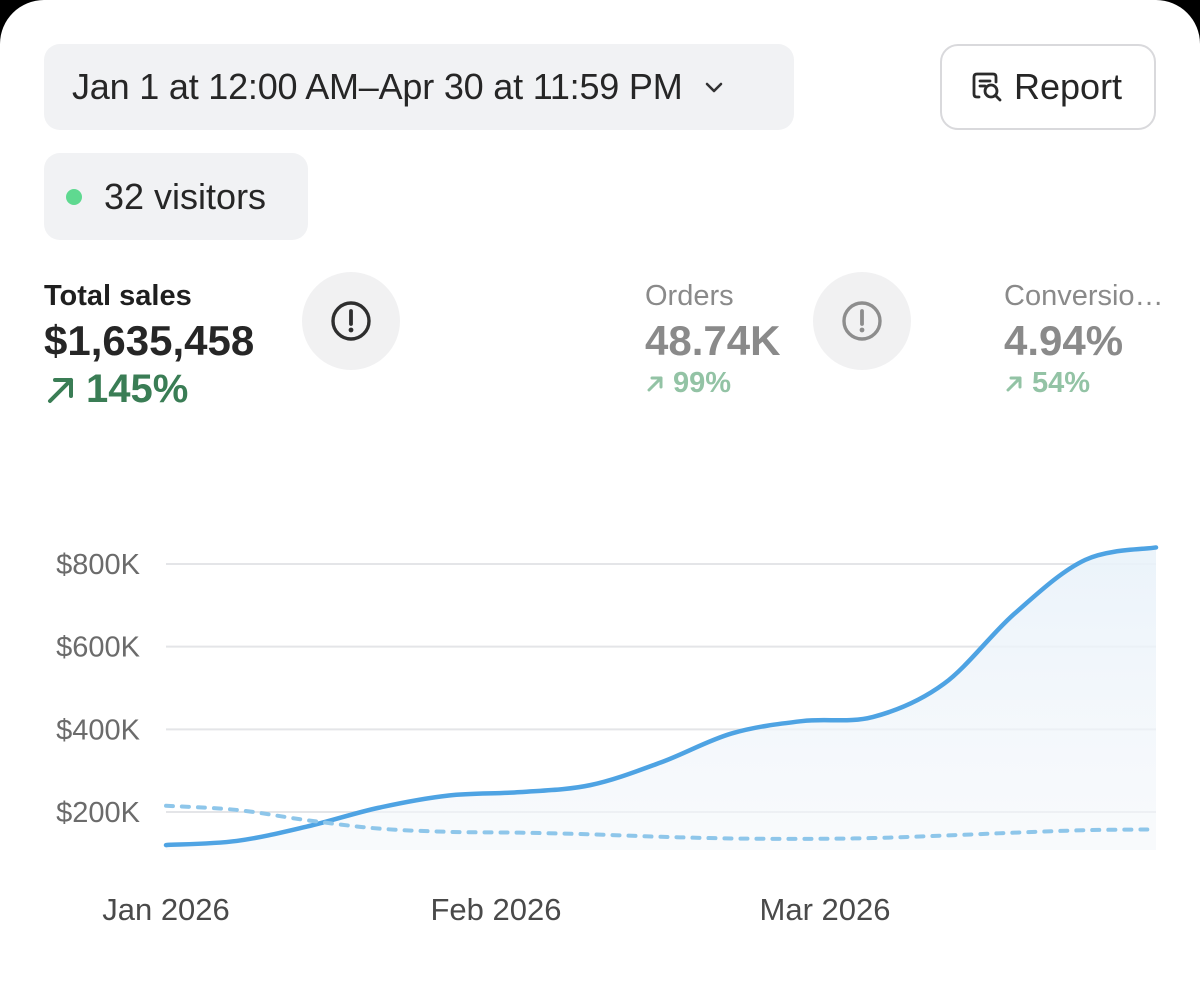 The image size is (1200, 990). What do you see at coordinates (714, 87) in the screenshot?
I see `chevron-down-icon` at bounding box center [714, 87].